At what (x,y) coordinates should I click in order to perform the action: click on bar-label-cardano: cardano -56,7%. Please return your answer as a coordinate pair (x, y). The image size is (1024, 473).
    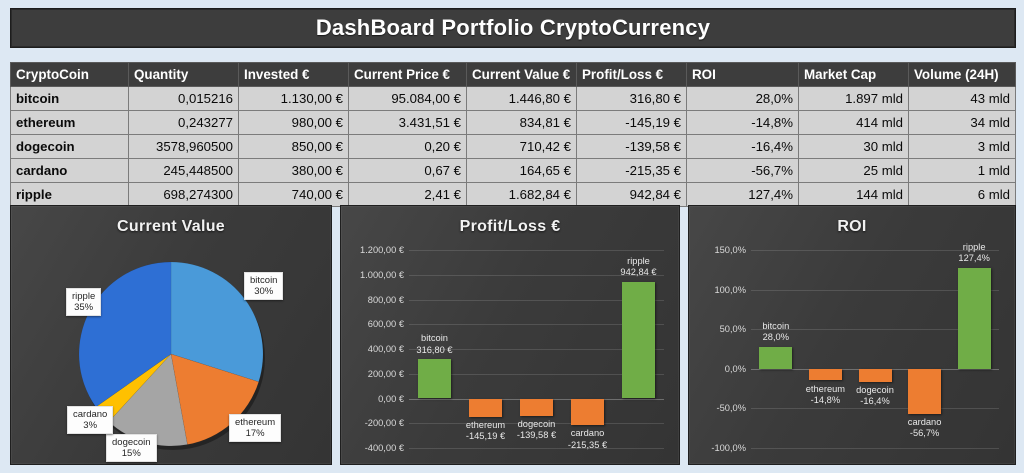
    Looking at the image, I should click on (925, 428).